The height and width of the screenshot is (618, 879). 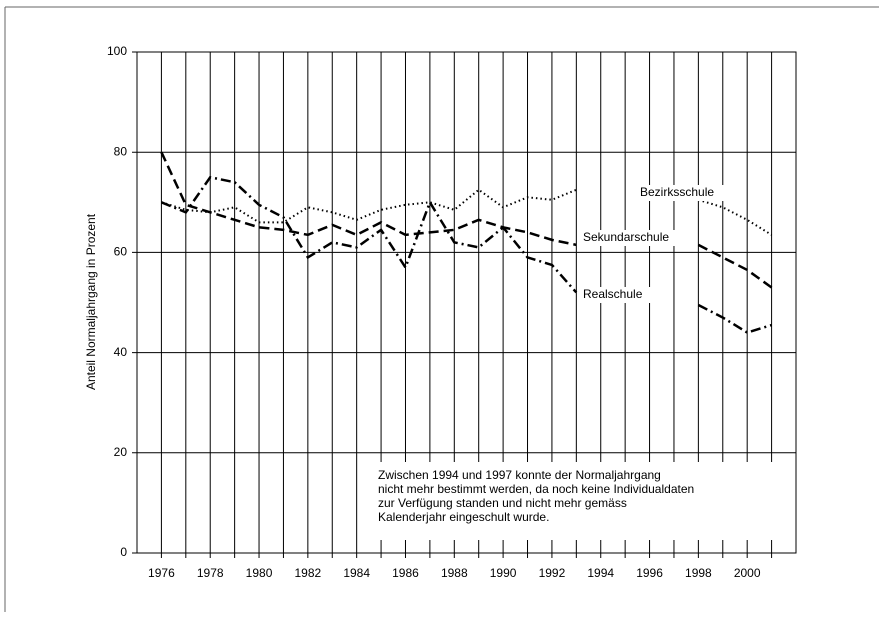 What do you see at coordinates (463, 517) in the screenshot?
I see `annotation: Kalenderjahr eingeschult wurde.` at bounding box center [463, 517].